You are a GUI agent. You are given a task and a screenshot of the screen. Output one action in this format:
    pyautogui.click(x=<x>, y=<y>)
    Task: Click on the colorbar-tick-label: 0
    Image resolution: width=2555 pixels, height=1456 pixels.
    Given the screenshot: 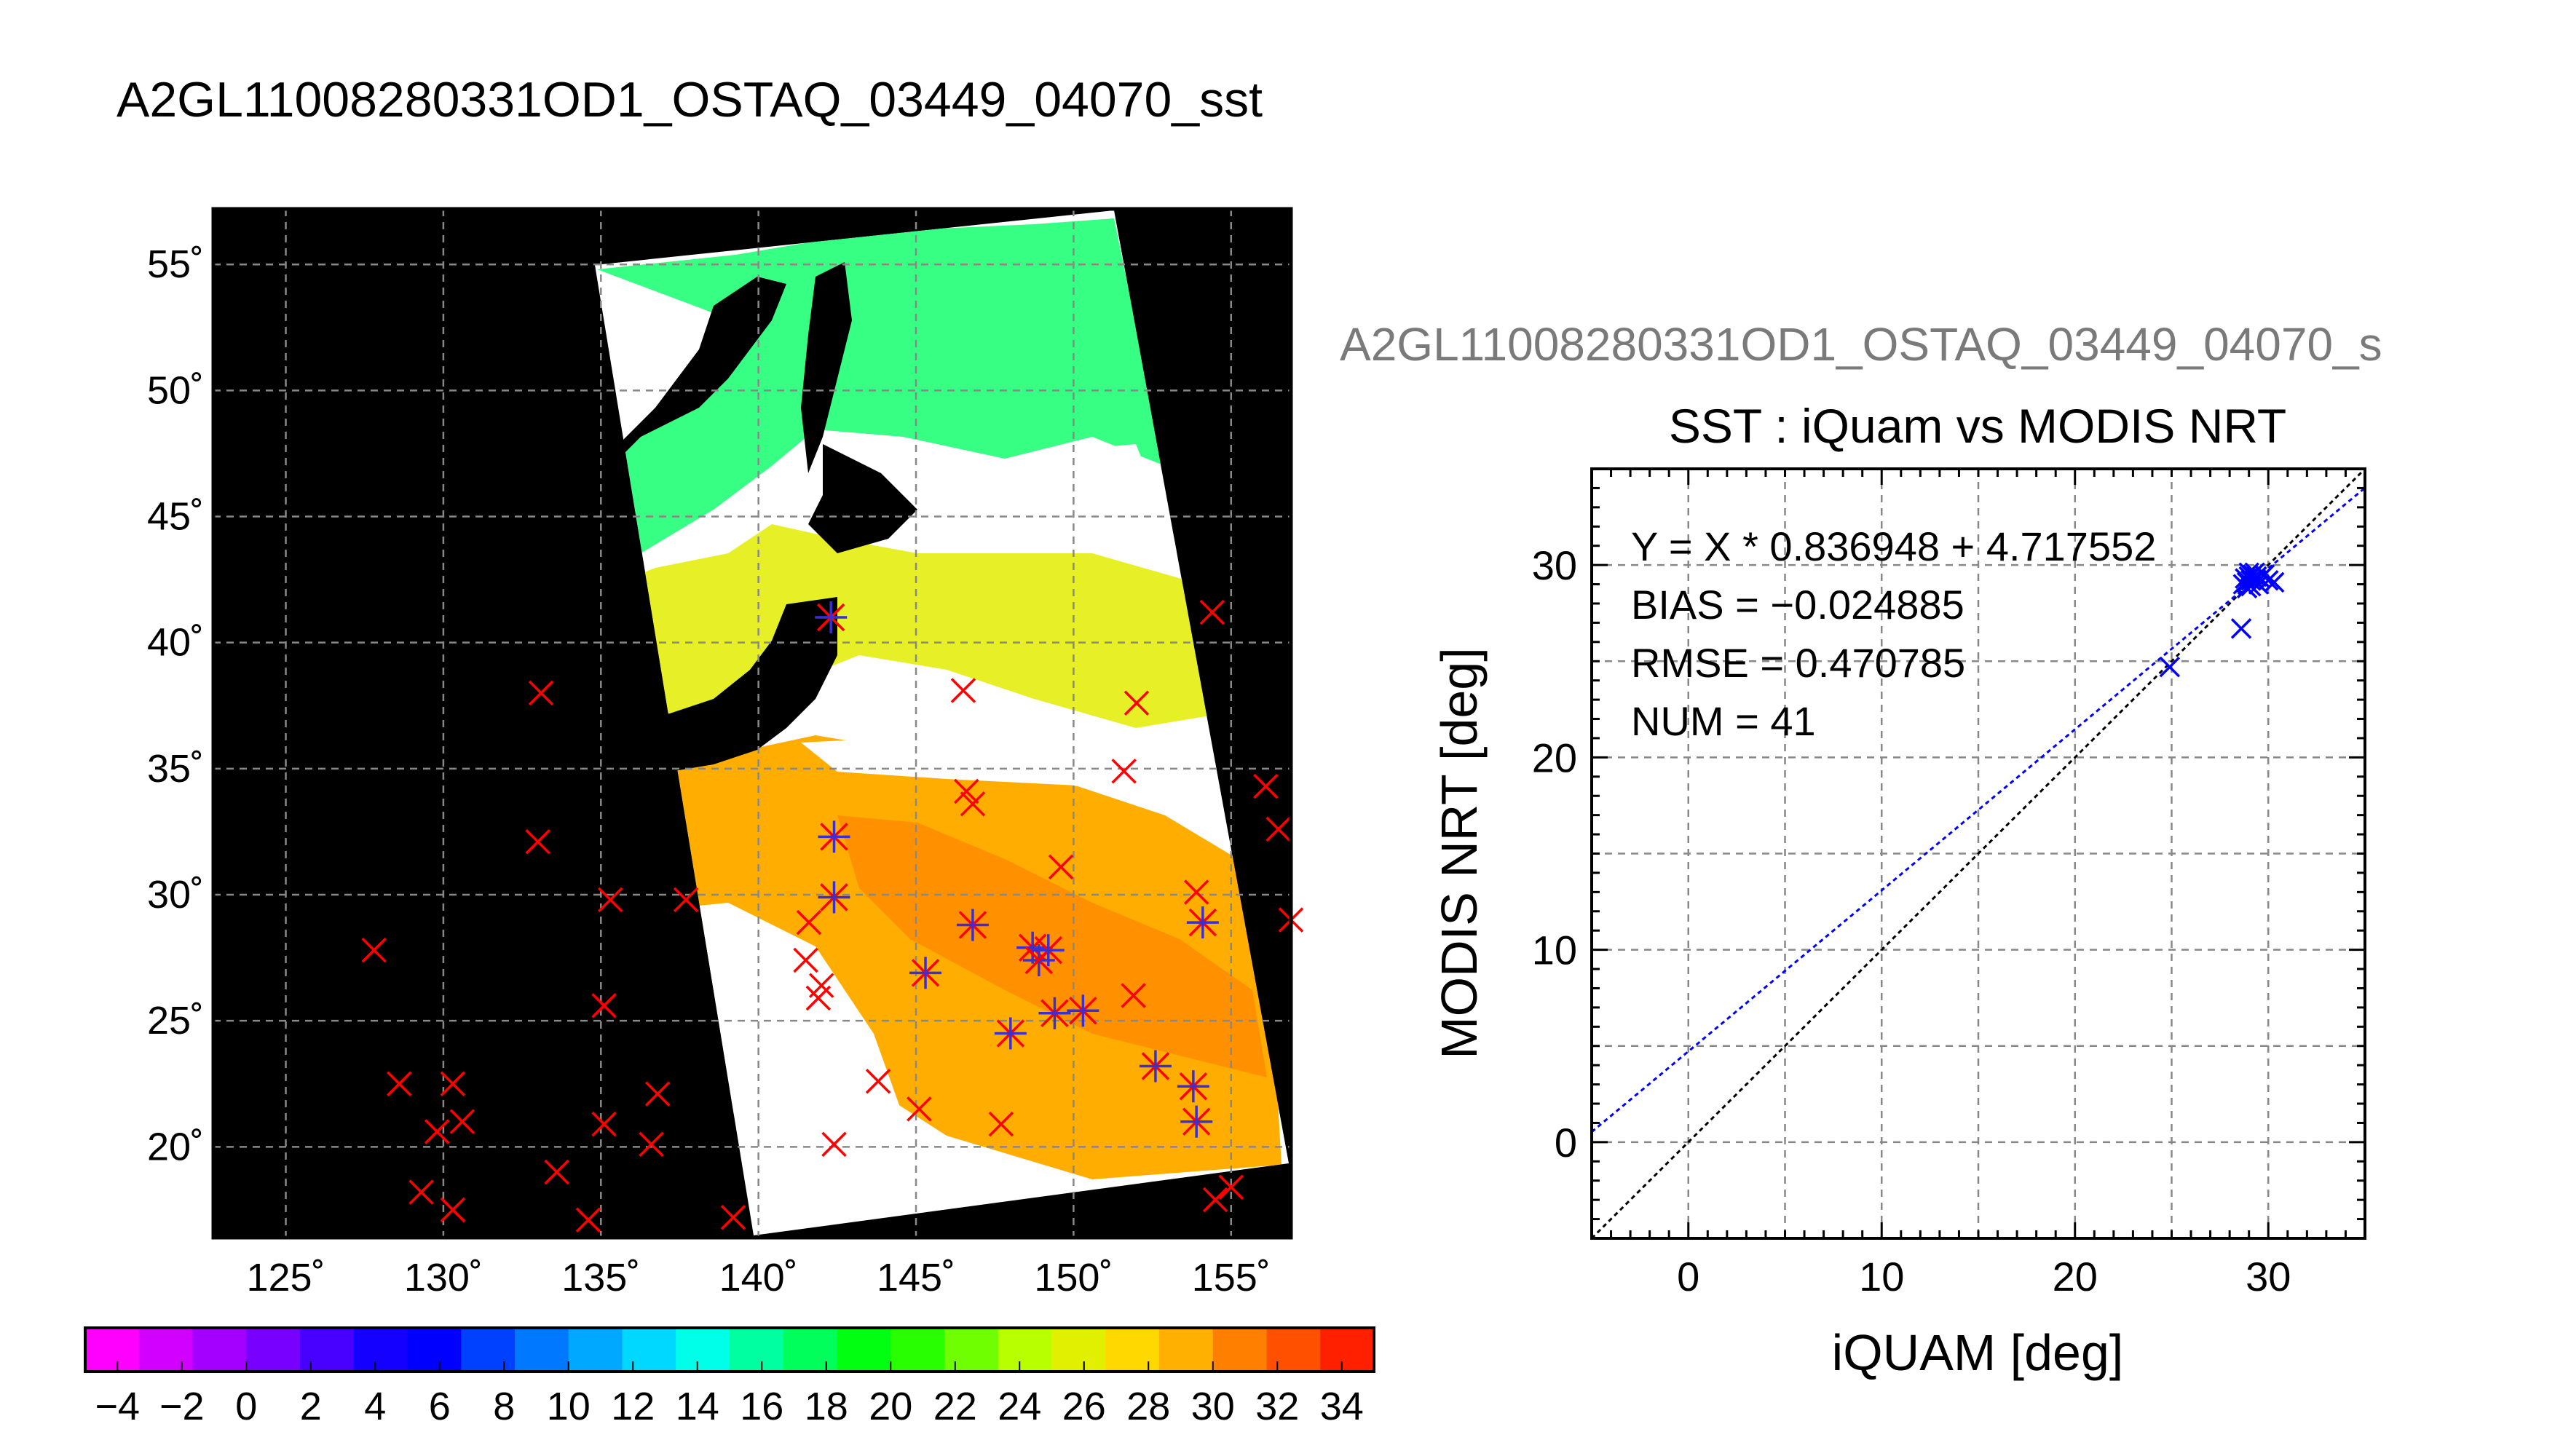 What is the action you would take?
    pyautogui.click(x=246, y=1406)
    